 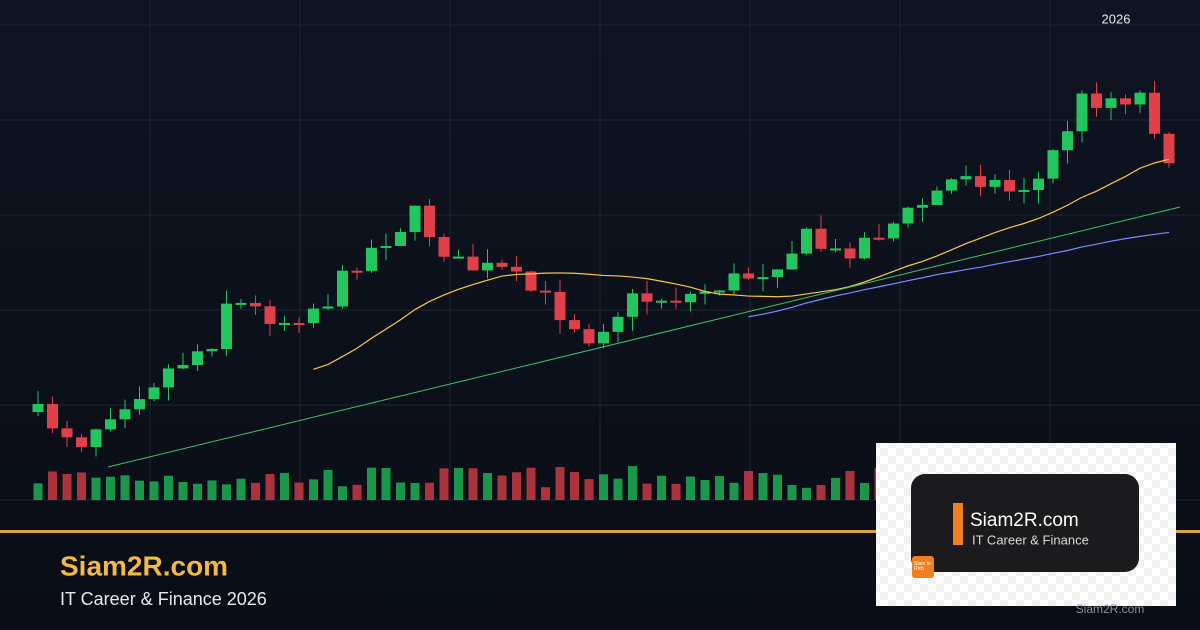 What do you see at coordinates (1024, 520) in the screenshot?
I see `logo-title: Siam2R.com` at bounding box center [1024, 520].